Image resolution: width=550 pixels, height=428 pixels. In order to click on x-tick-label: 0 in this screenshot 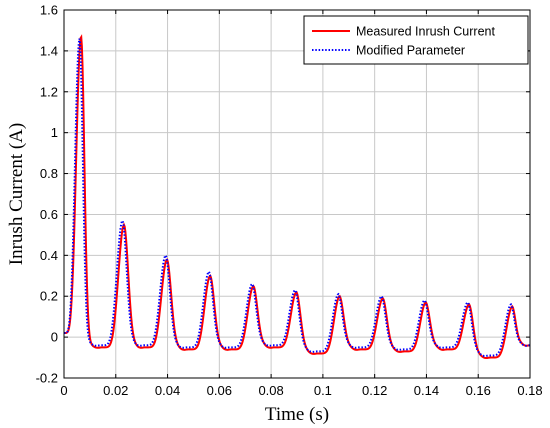, I will do `click(63, 390)`.